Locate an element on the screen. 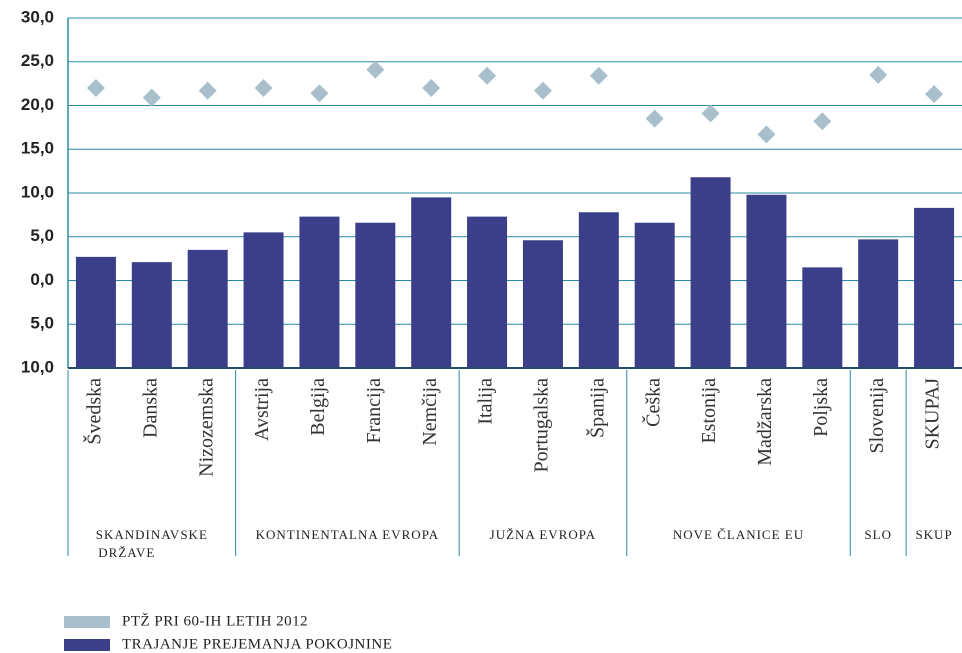 The width and height of the screenshot is (962, 653). legend-label: PTŽ PRI 60-IH LETIH 2012 is located at coordinates (215, 620).